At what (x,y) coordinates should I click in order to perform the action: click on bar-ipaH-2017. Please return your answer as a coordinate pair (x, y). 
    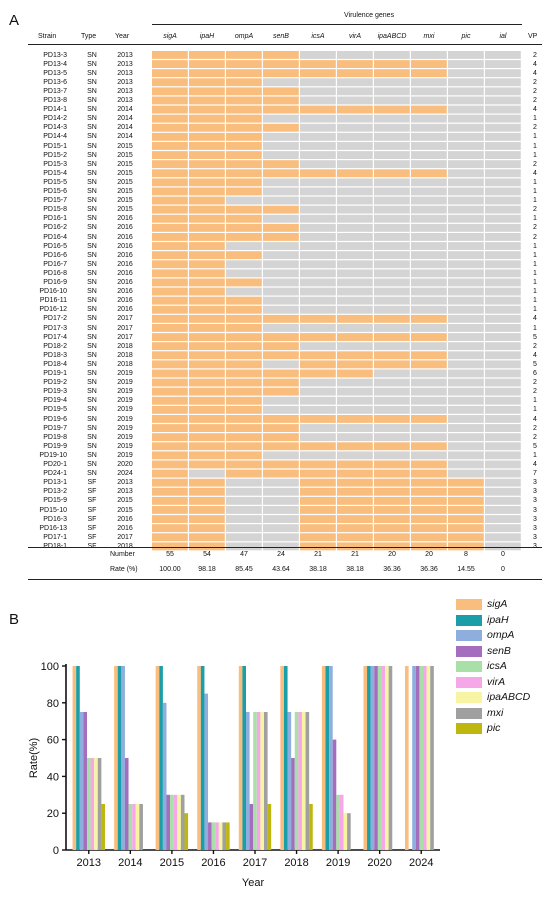
    Looking at the image, I should click on (244, 758).